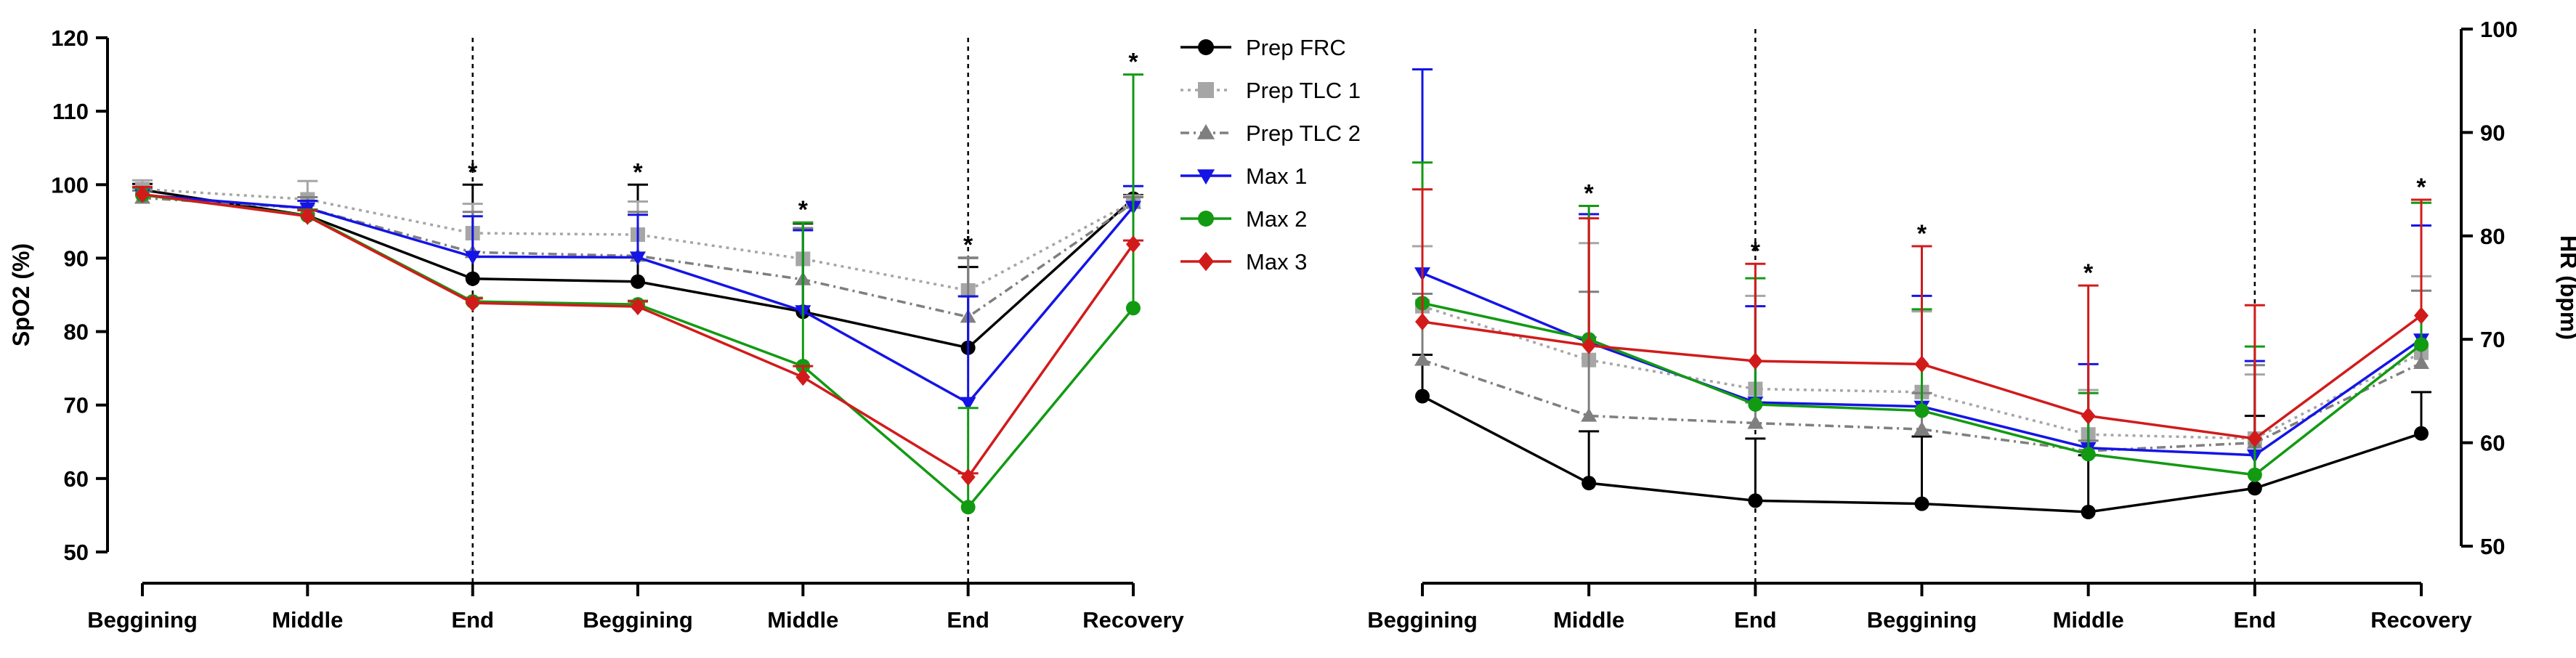 Image resolution: width=2576 pixels, height=658 pixels. I want to click on legend-item-max-1: Max 1, so click(1243, 176).